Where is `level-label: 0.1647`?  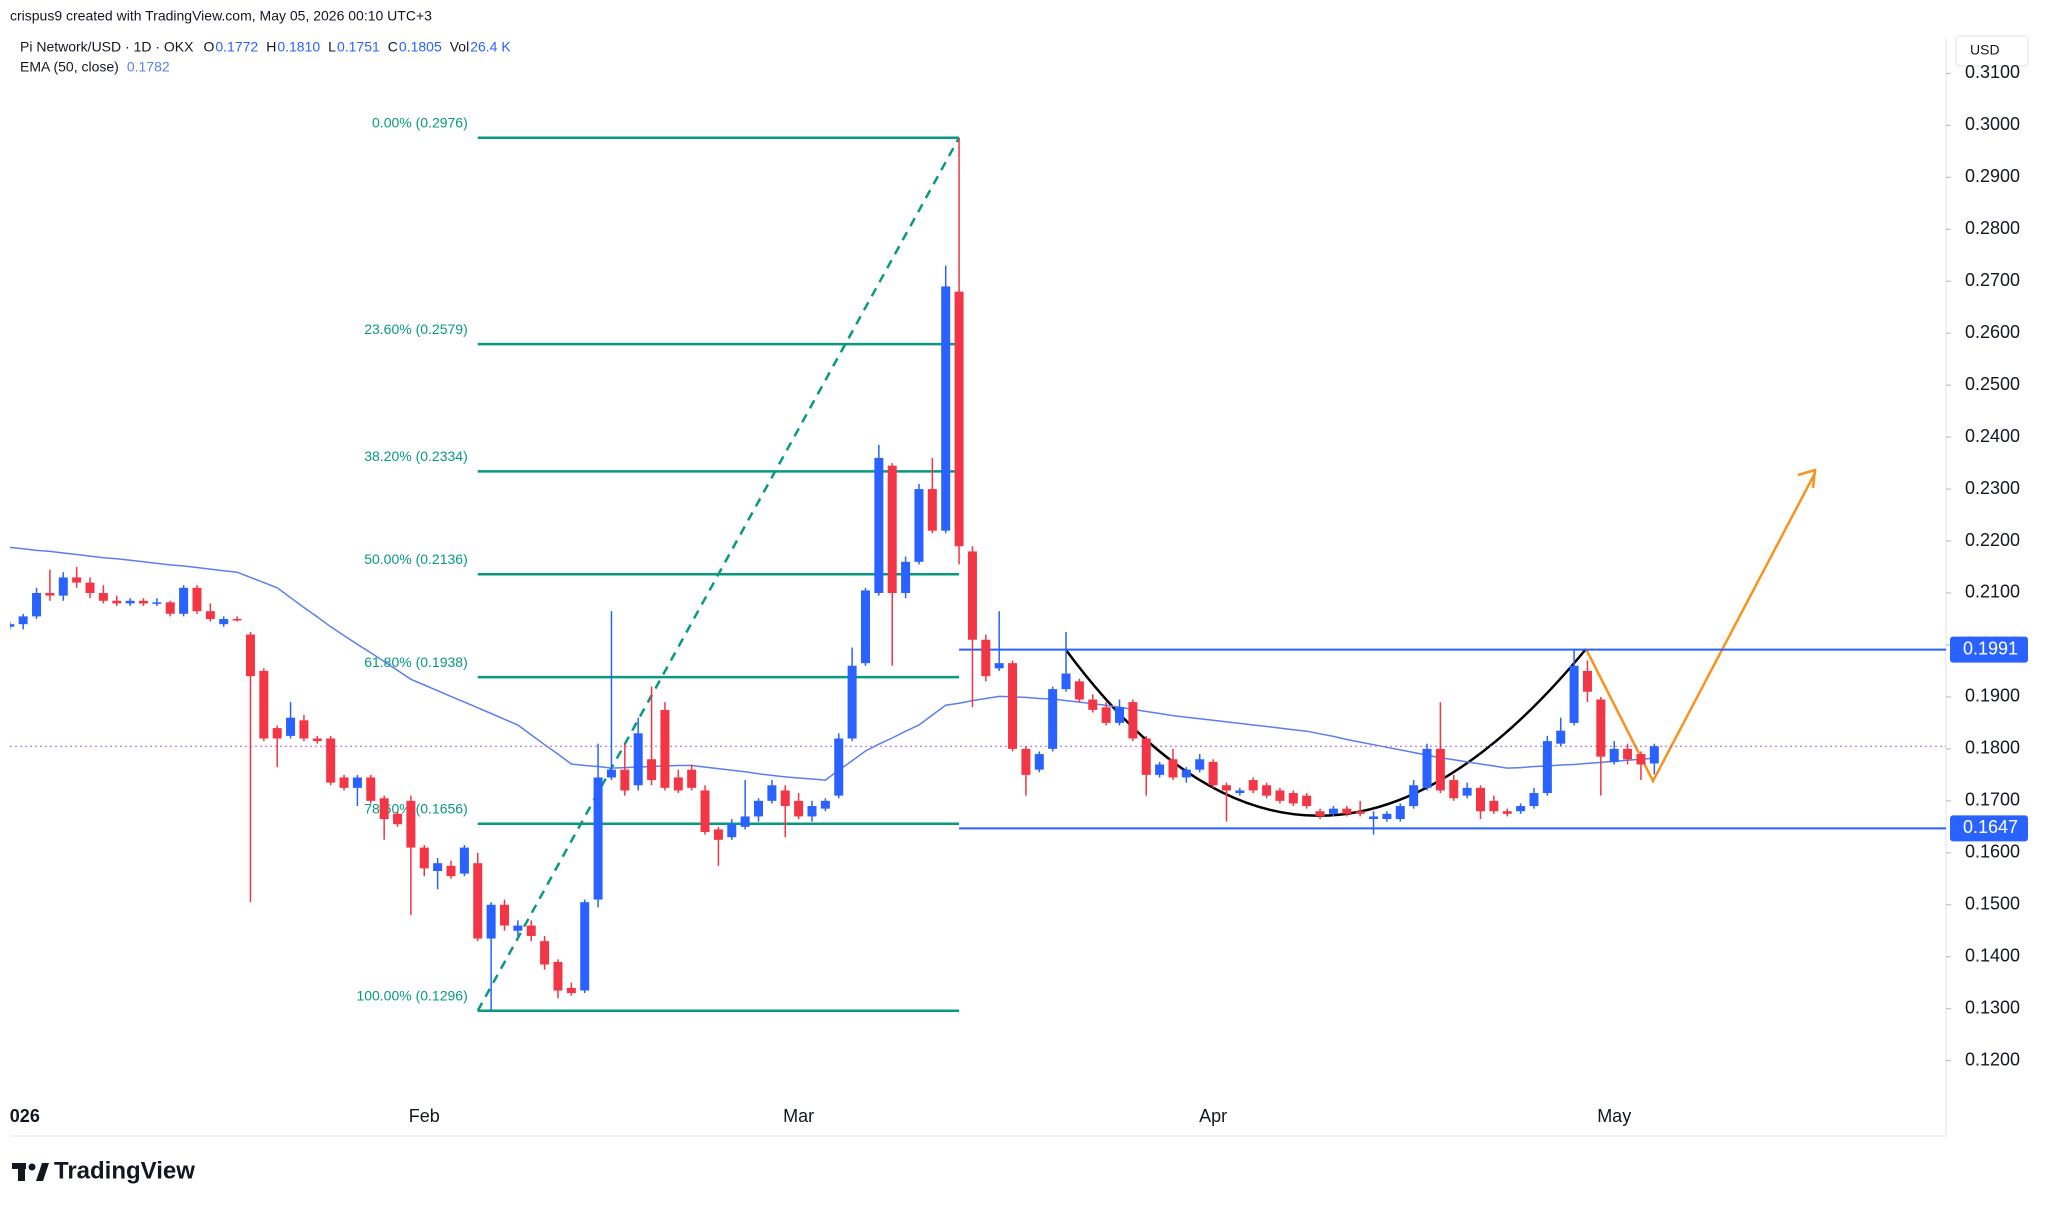
level-label: 0.1647 is located at coordinates (1990, 827).